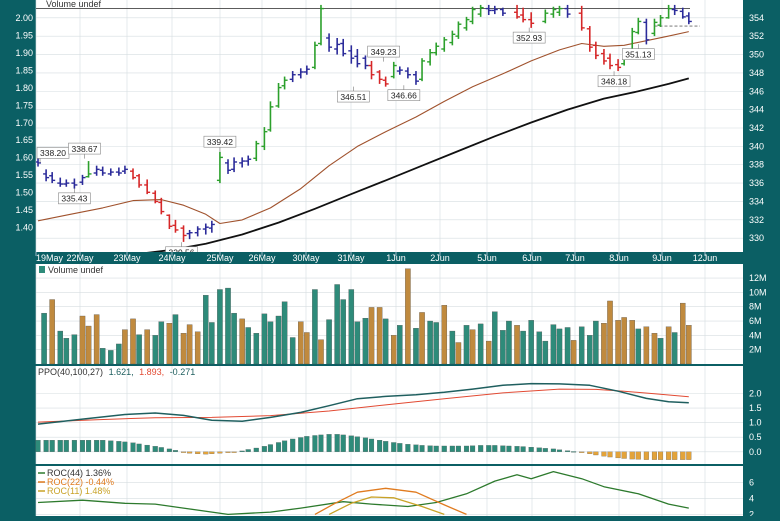  I want to click on volume-legend: Volume undef, so click(76, 270).